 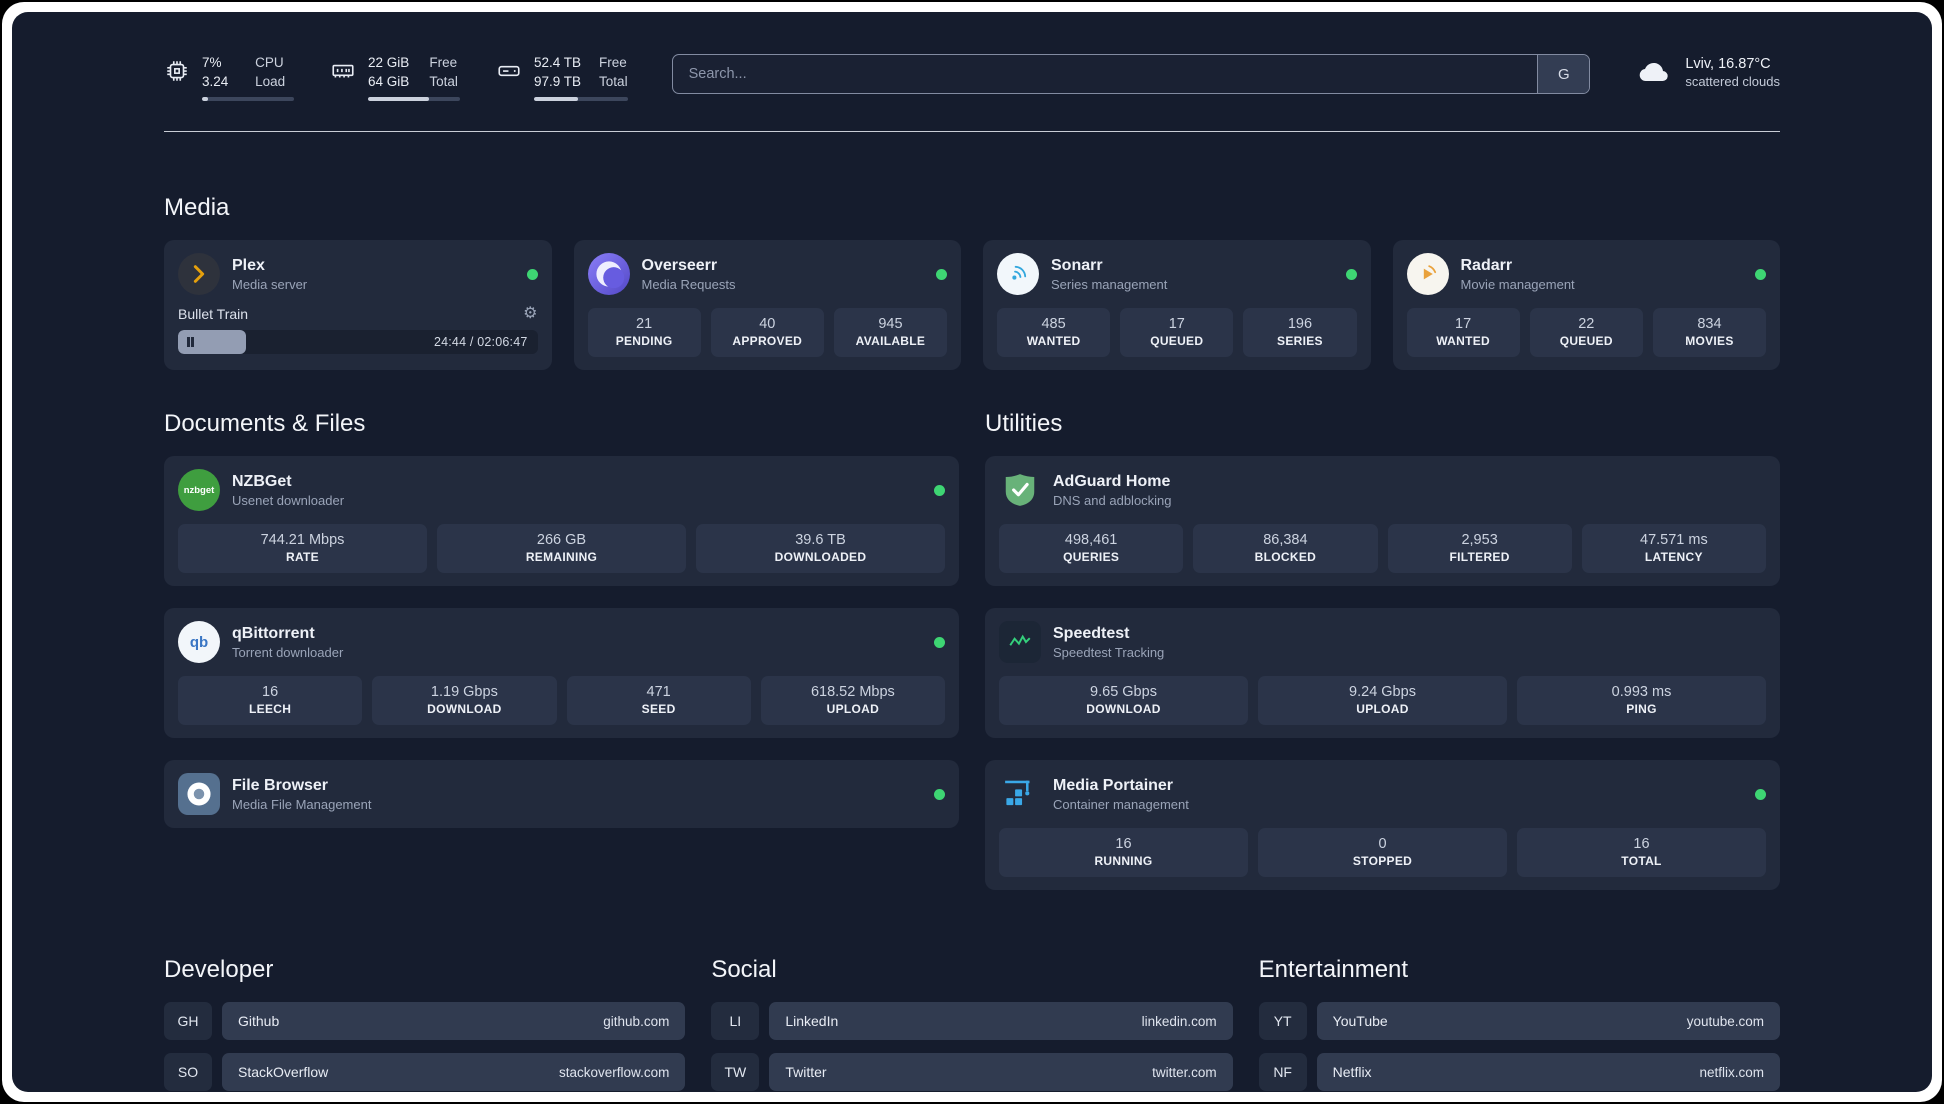 What do you see at coordinates (454, 1072) in the screenshot?
I see `bookmark-link-stackoverflow: StackOverflow stackoverflow.com` at bounding box center [454, 1072].